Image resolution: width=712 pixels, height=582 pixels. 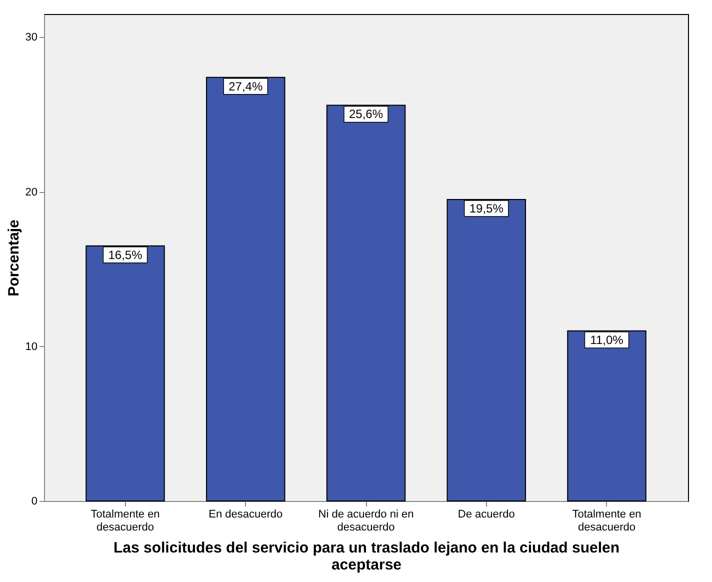 I want to click on y-axis-title: Porcentaje, so click(x=13, y=258).